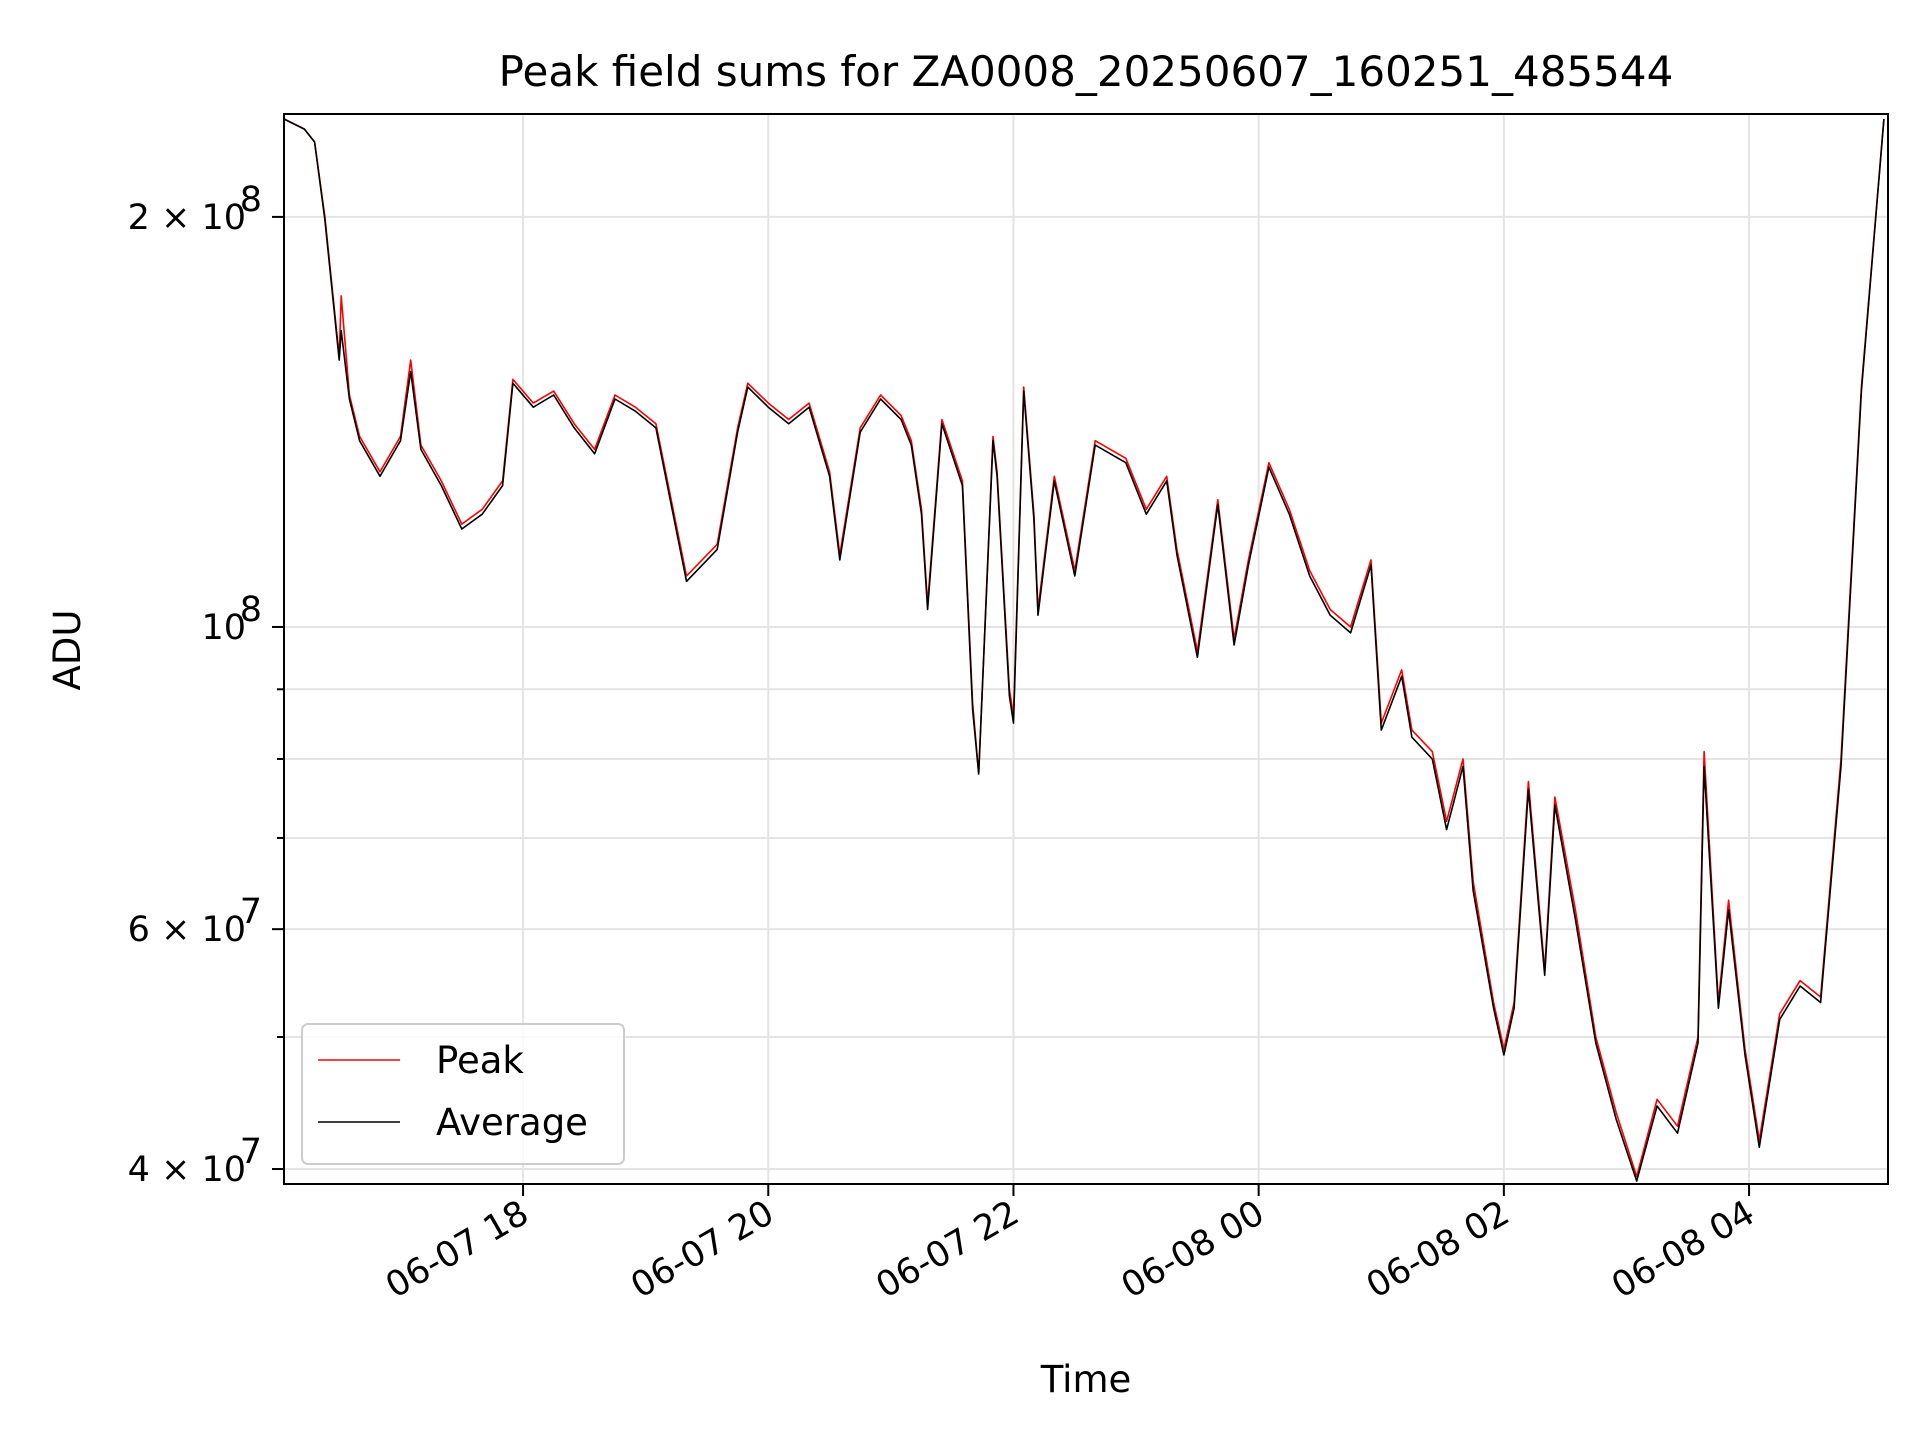 The image size is (1920, 1440). I want to click on legend-box, so click(463, 1094).